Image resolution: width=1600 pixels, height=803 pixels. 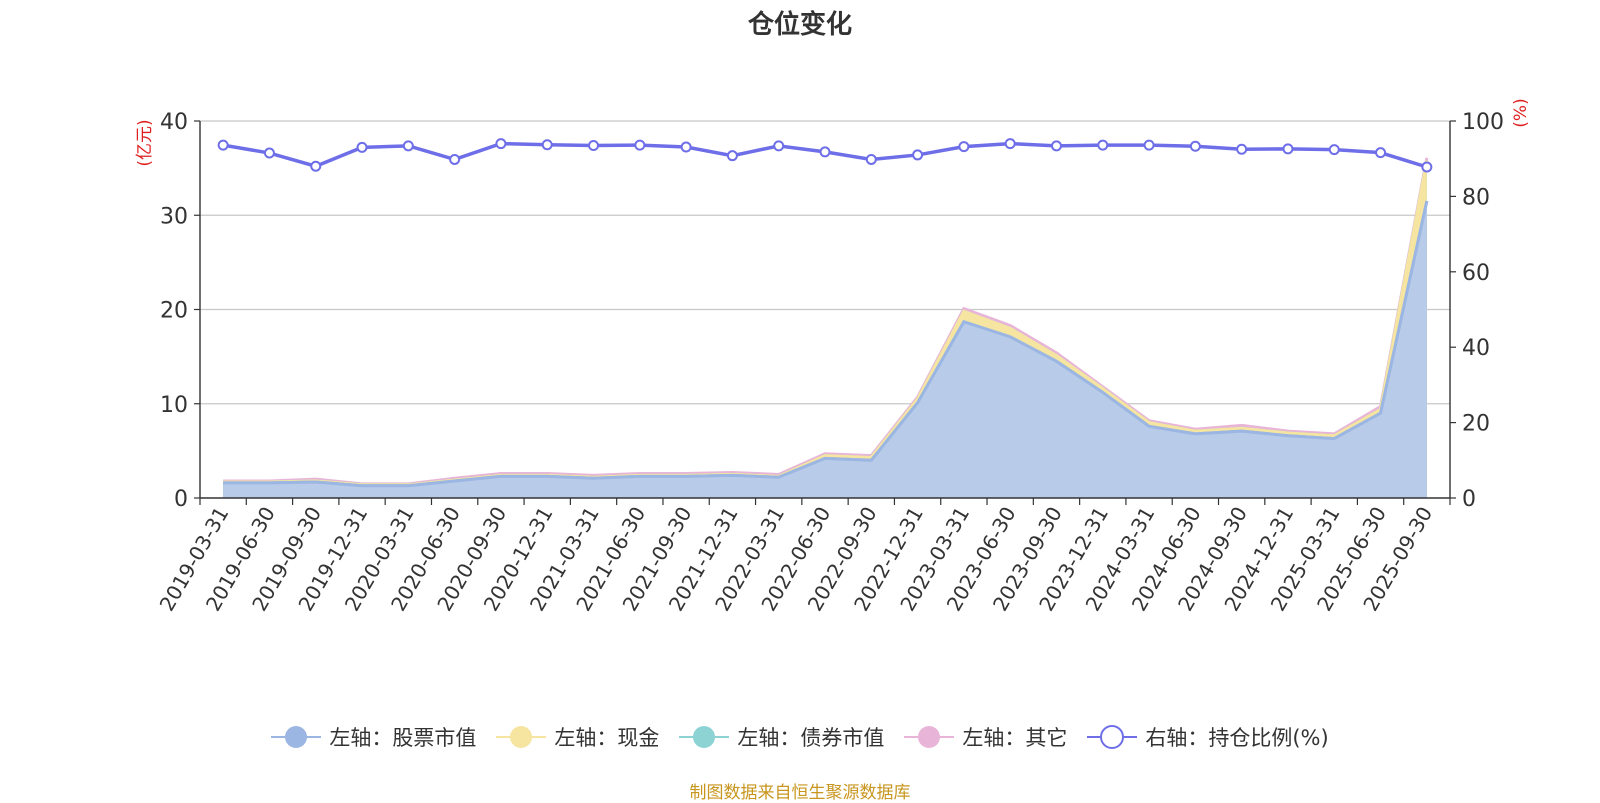 What do you see at coordinates (1015, 738) in the screenshot?
I see `legend-label: 左轴：其它` at bounding box center [1015, 738].